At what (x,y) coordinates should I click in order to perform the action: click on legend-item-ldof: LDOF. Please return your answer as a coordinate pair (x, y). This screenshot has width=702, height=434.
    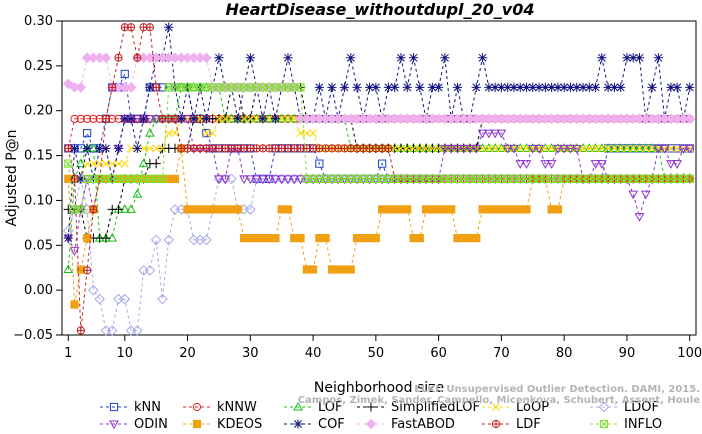
    Looking at the image, I should click on (624, 407).